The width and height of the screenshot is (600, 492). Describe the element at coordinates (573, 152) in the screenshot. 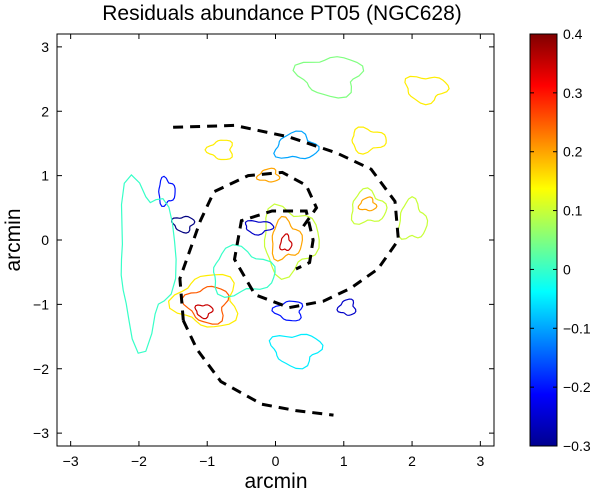

I see `colorbar-tick-label: 0.2` at that location.